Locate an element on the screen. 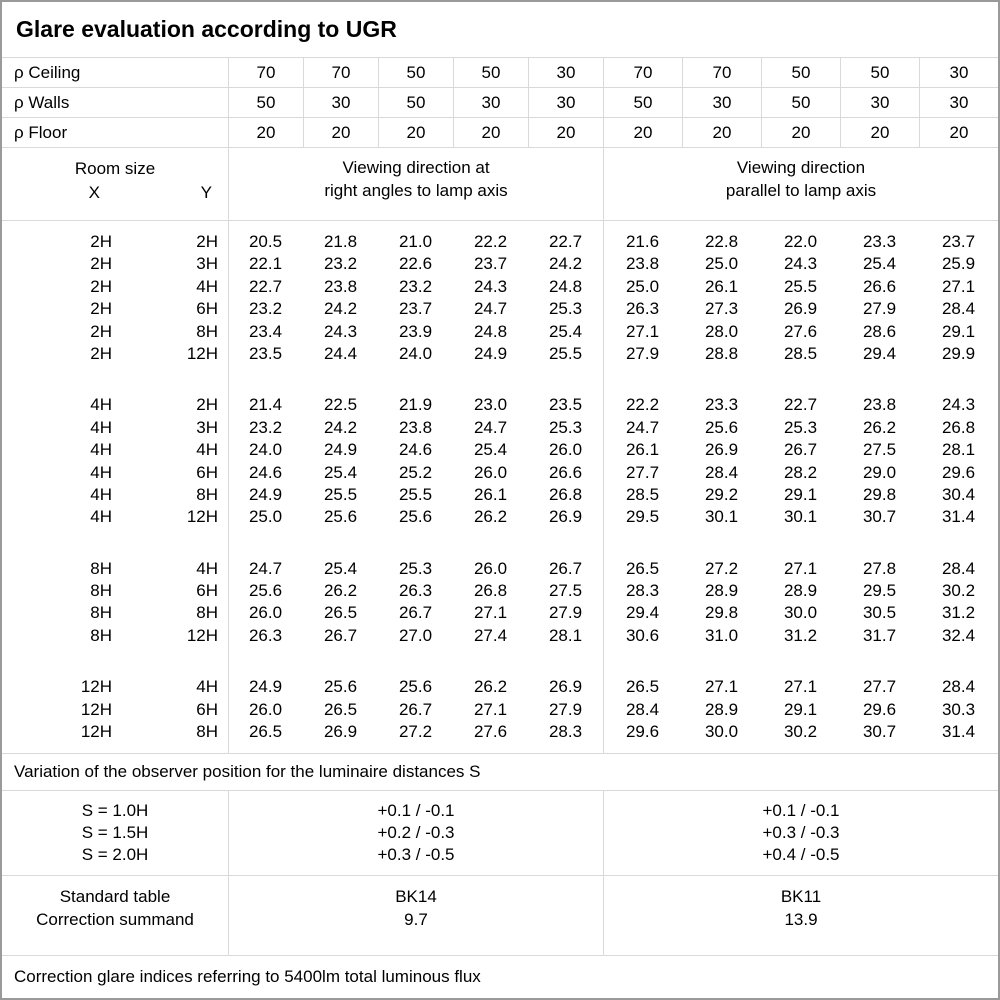 The height and width of the screenshot is (1000, 1000). ugr-value-right-angles: 22.2 is located at coordinates (490, 241).